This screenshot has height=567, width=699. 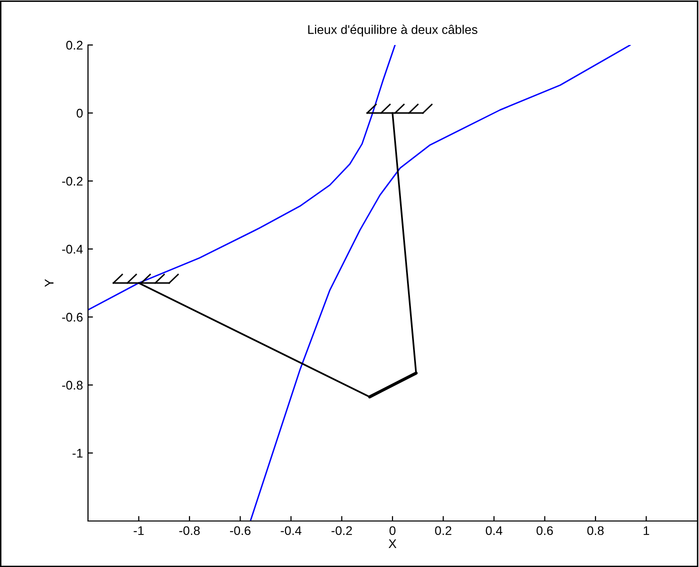 What do you see at coordinates (72, 249) in the screenshot?
I see `y-tick-label: -0.4` at bounding box center [72, 249].